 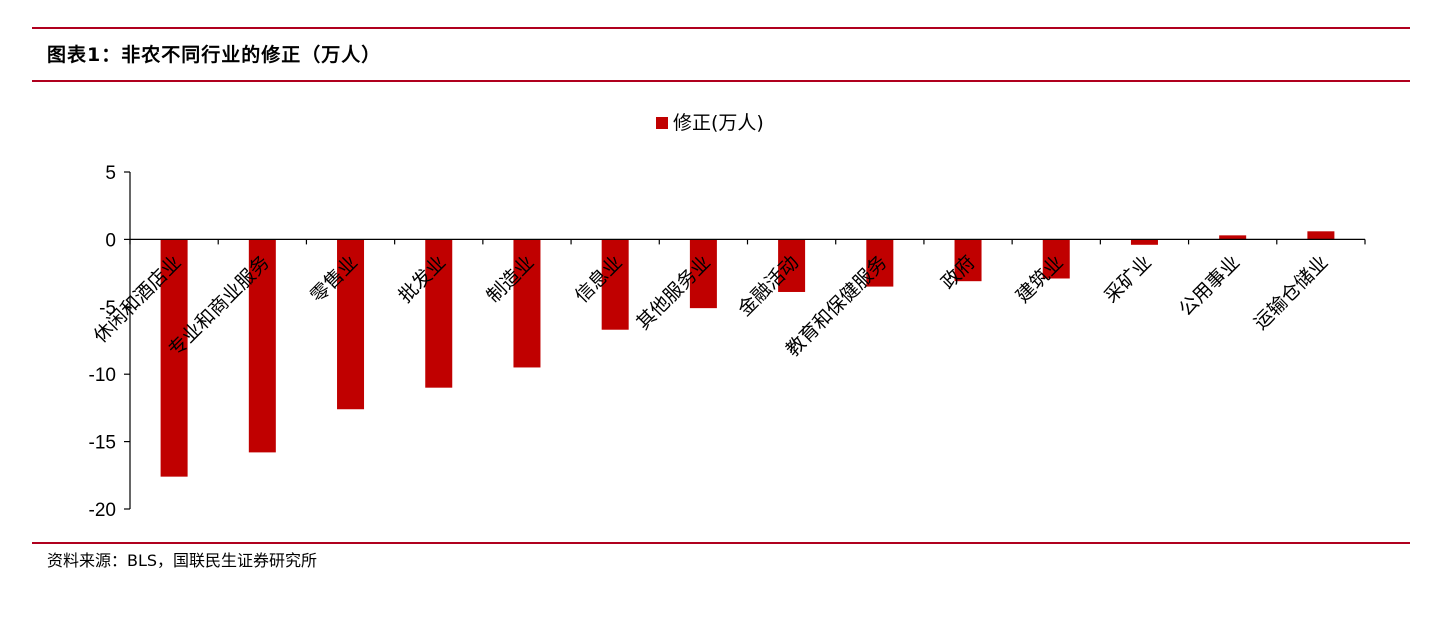 What do you see at coordinates (107, 308) in the screenshot?
I see `y-tick-label: -5` at bounding box center [107, 308].